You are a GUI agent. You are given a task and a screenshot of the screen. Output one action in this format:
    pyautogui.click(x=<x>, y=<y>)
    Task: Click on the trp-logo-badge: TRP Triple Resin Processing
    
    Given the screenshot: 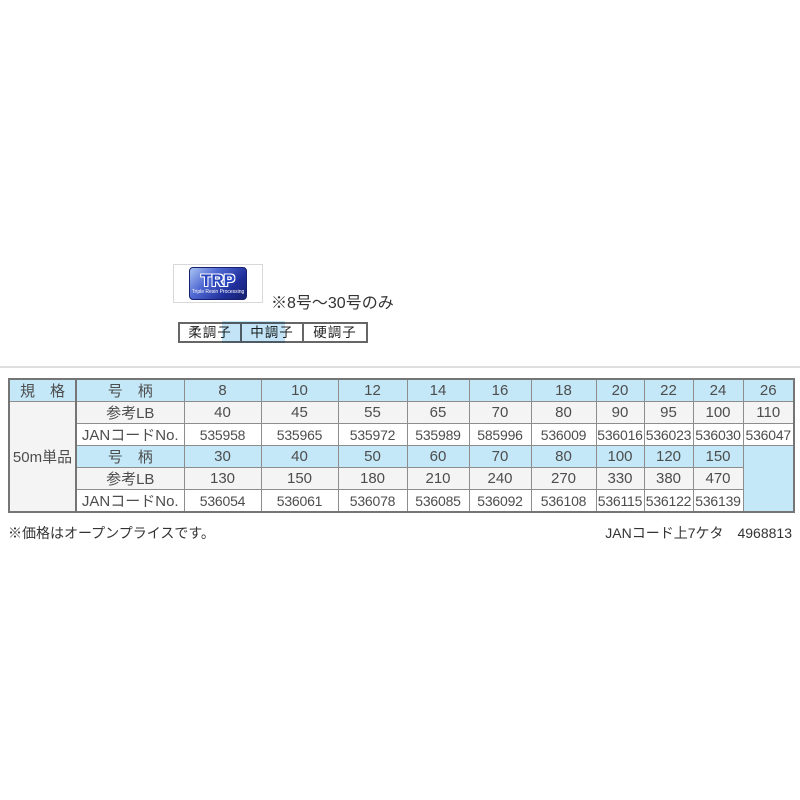 What is the action you would take?
    pyautogui.click(x=218, y=283)
    